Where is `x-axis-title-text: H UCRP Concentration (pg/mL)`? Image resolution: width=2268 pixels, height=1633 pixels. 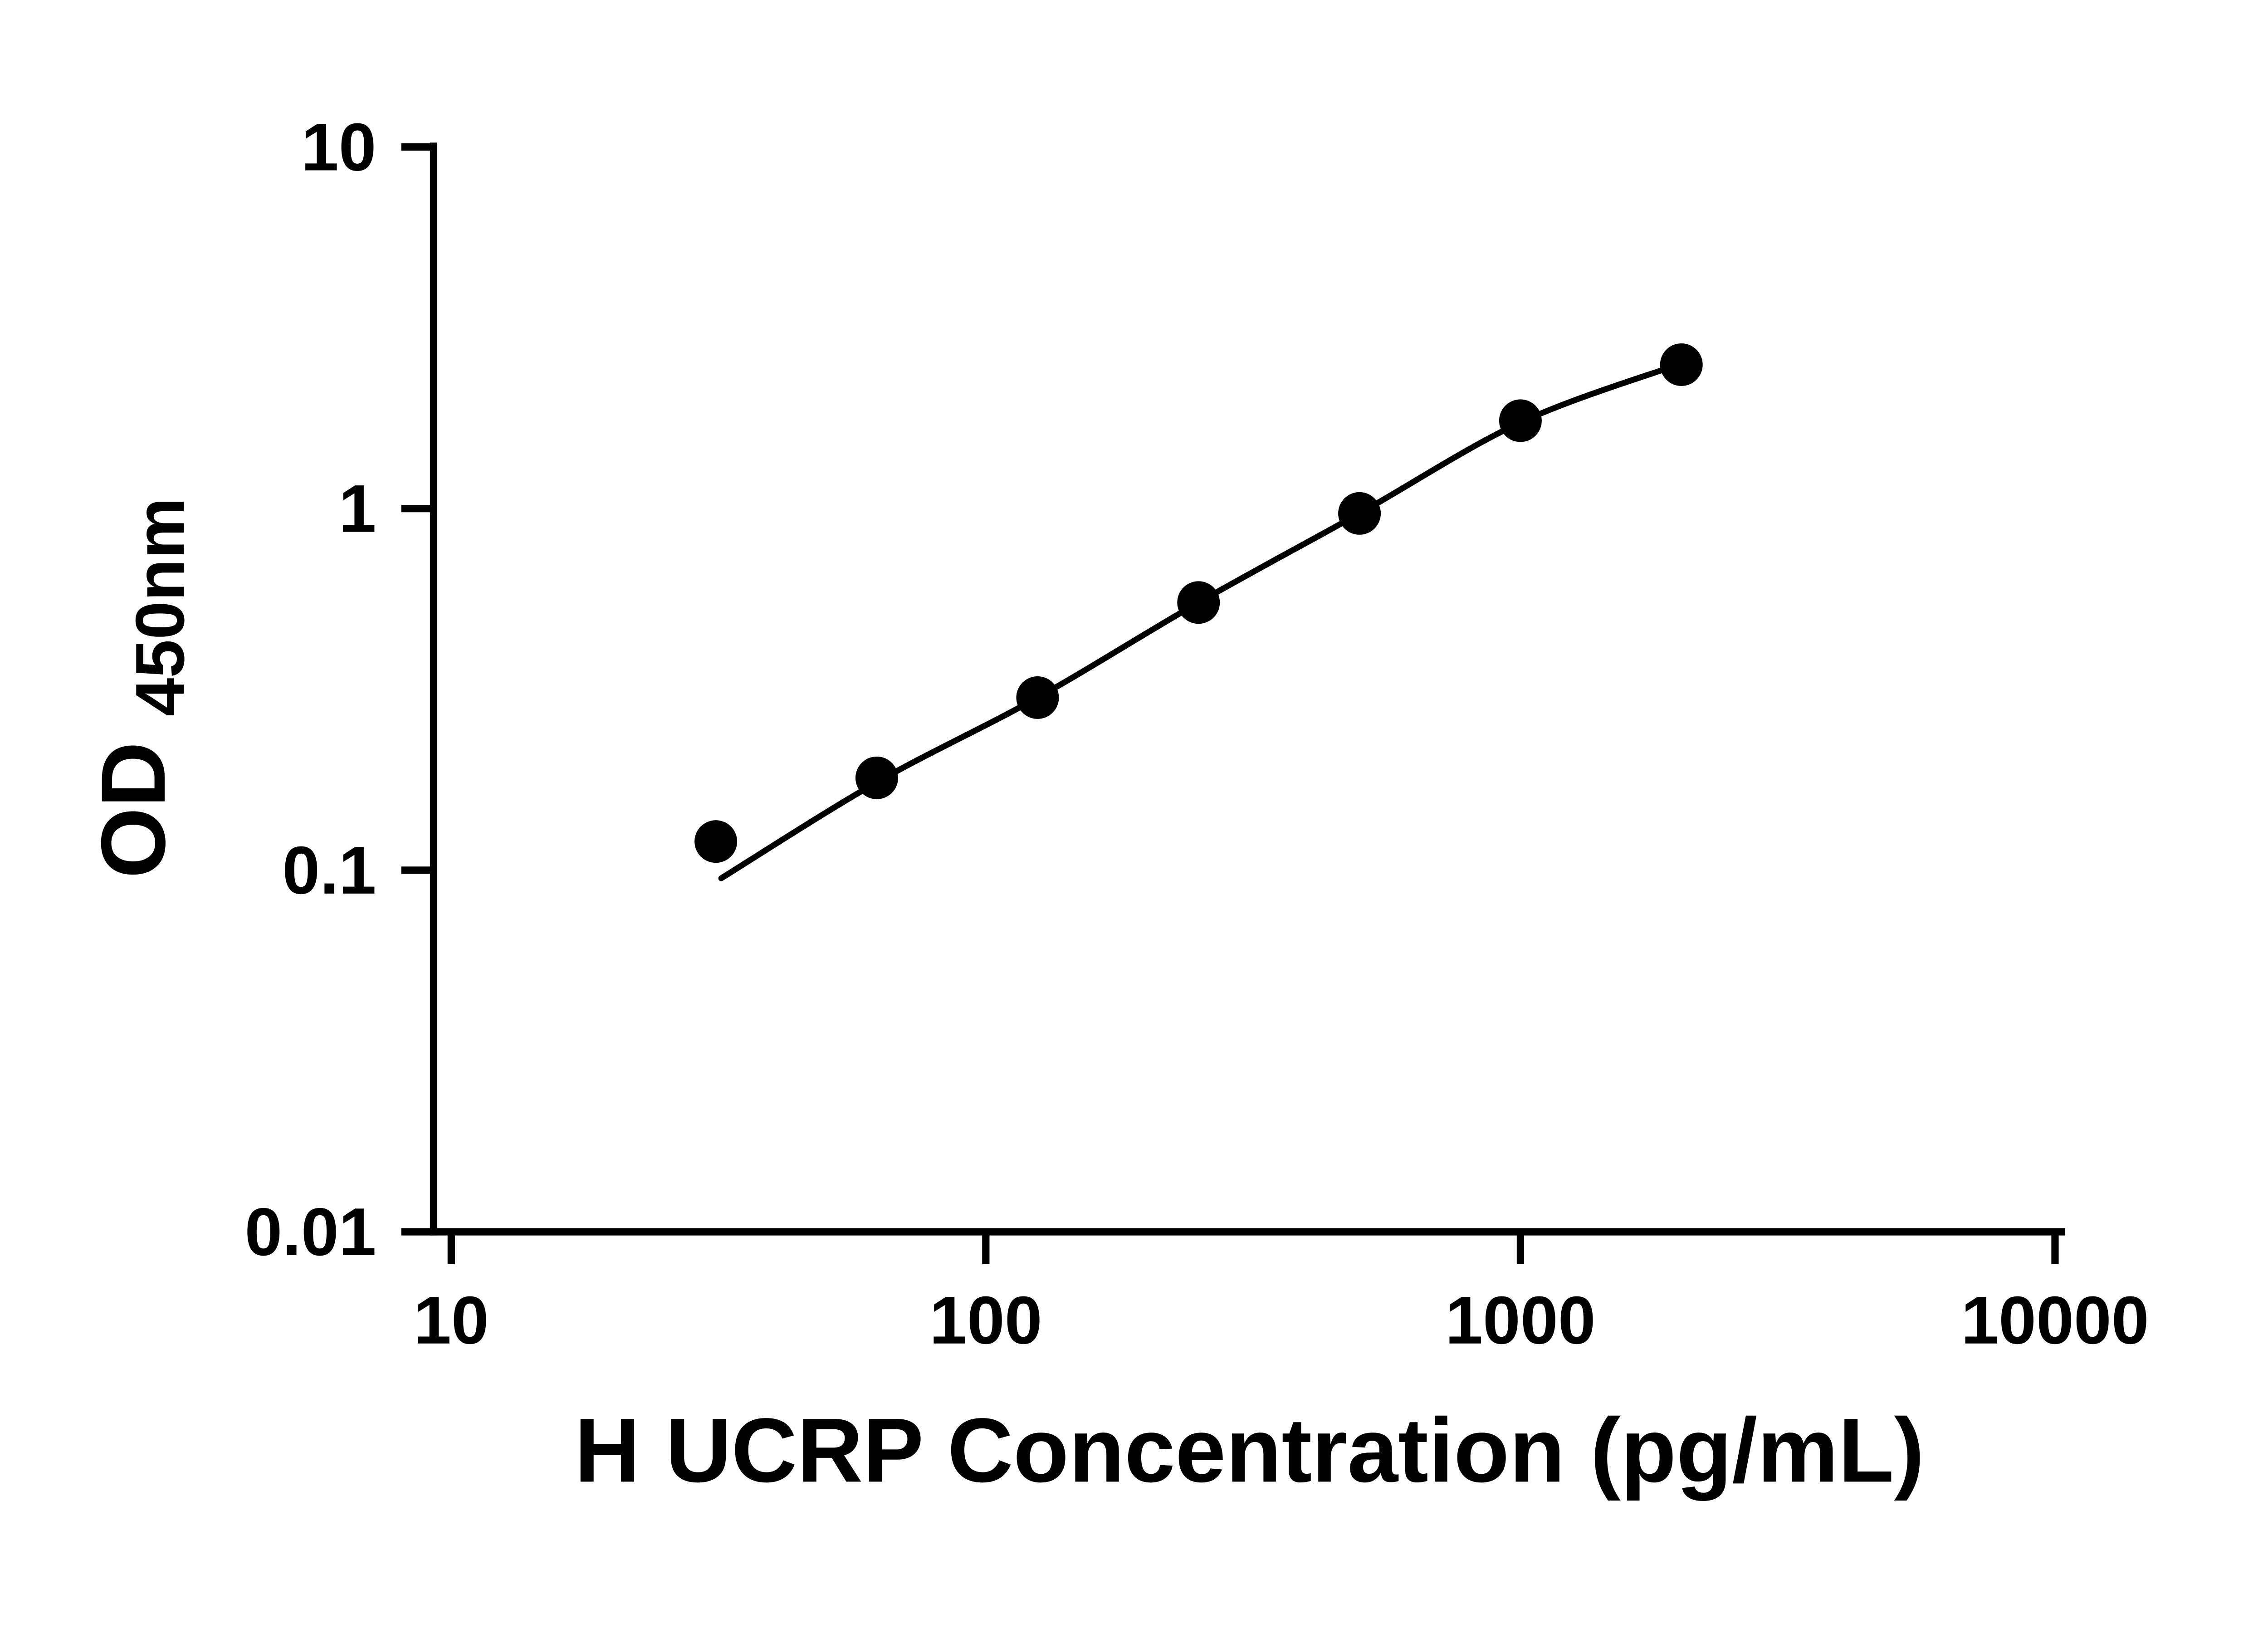 x-axis-title-text: H UCRP Concentration (pg/mL) is located at coordinates (1249, 1450).